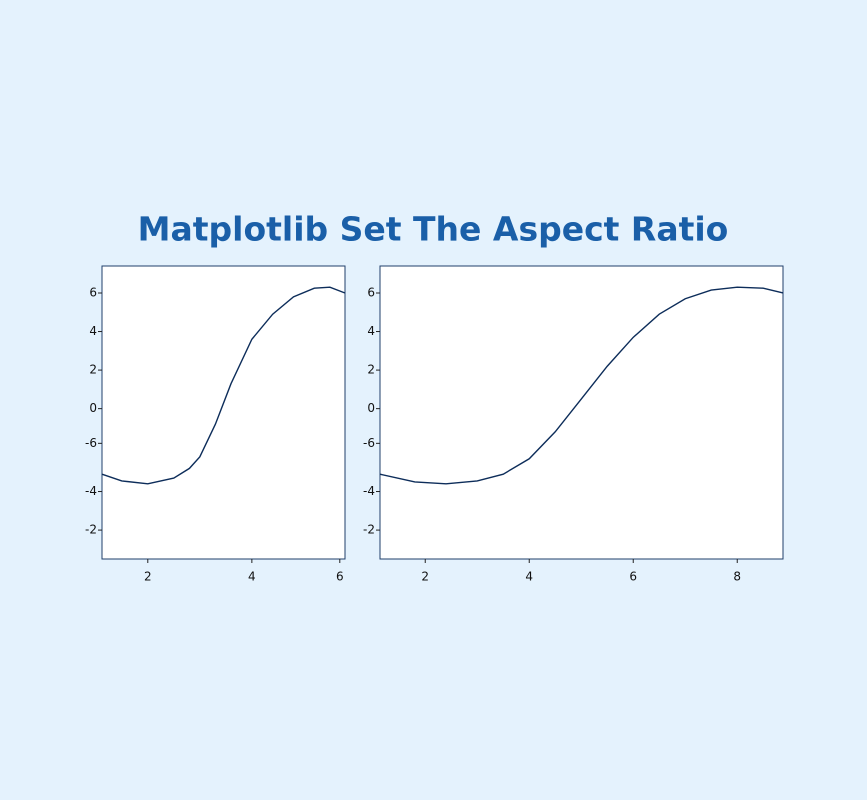 Image resolution: width=867 pixels, height=800 pixels. What do you see at coordinates (737, 577) in the screenshot?
I see `x-tick-label: 8` at bounding box center [737, 577].